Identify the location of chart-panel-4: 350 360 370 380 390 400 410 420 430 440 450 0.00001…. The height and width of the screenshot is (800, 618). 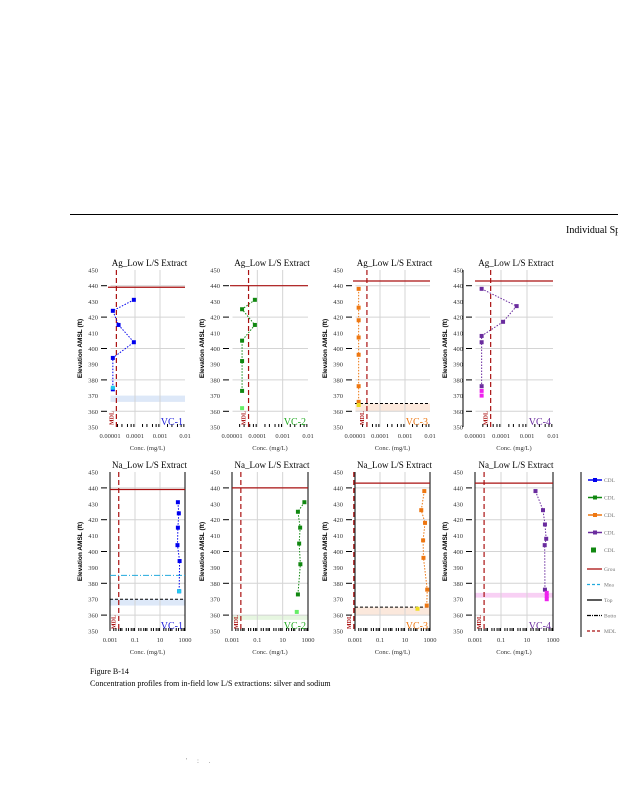
(500, 355).